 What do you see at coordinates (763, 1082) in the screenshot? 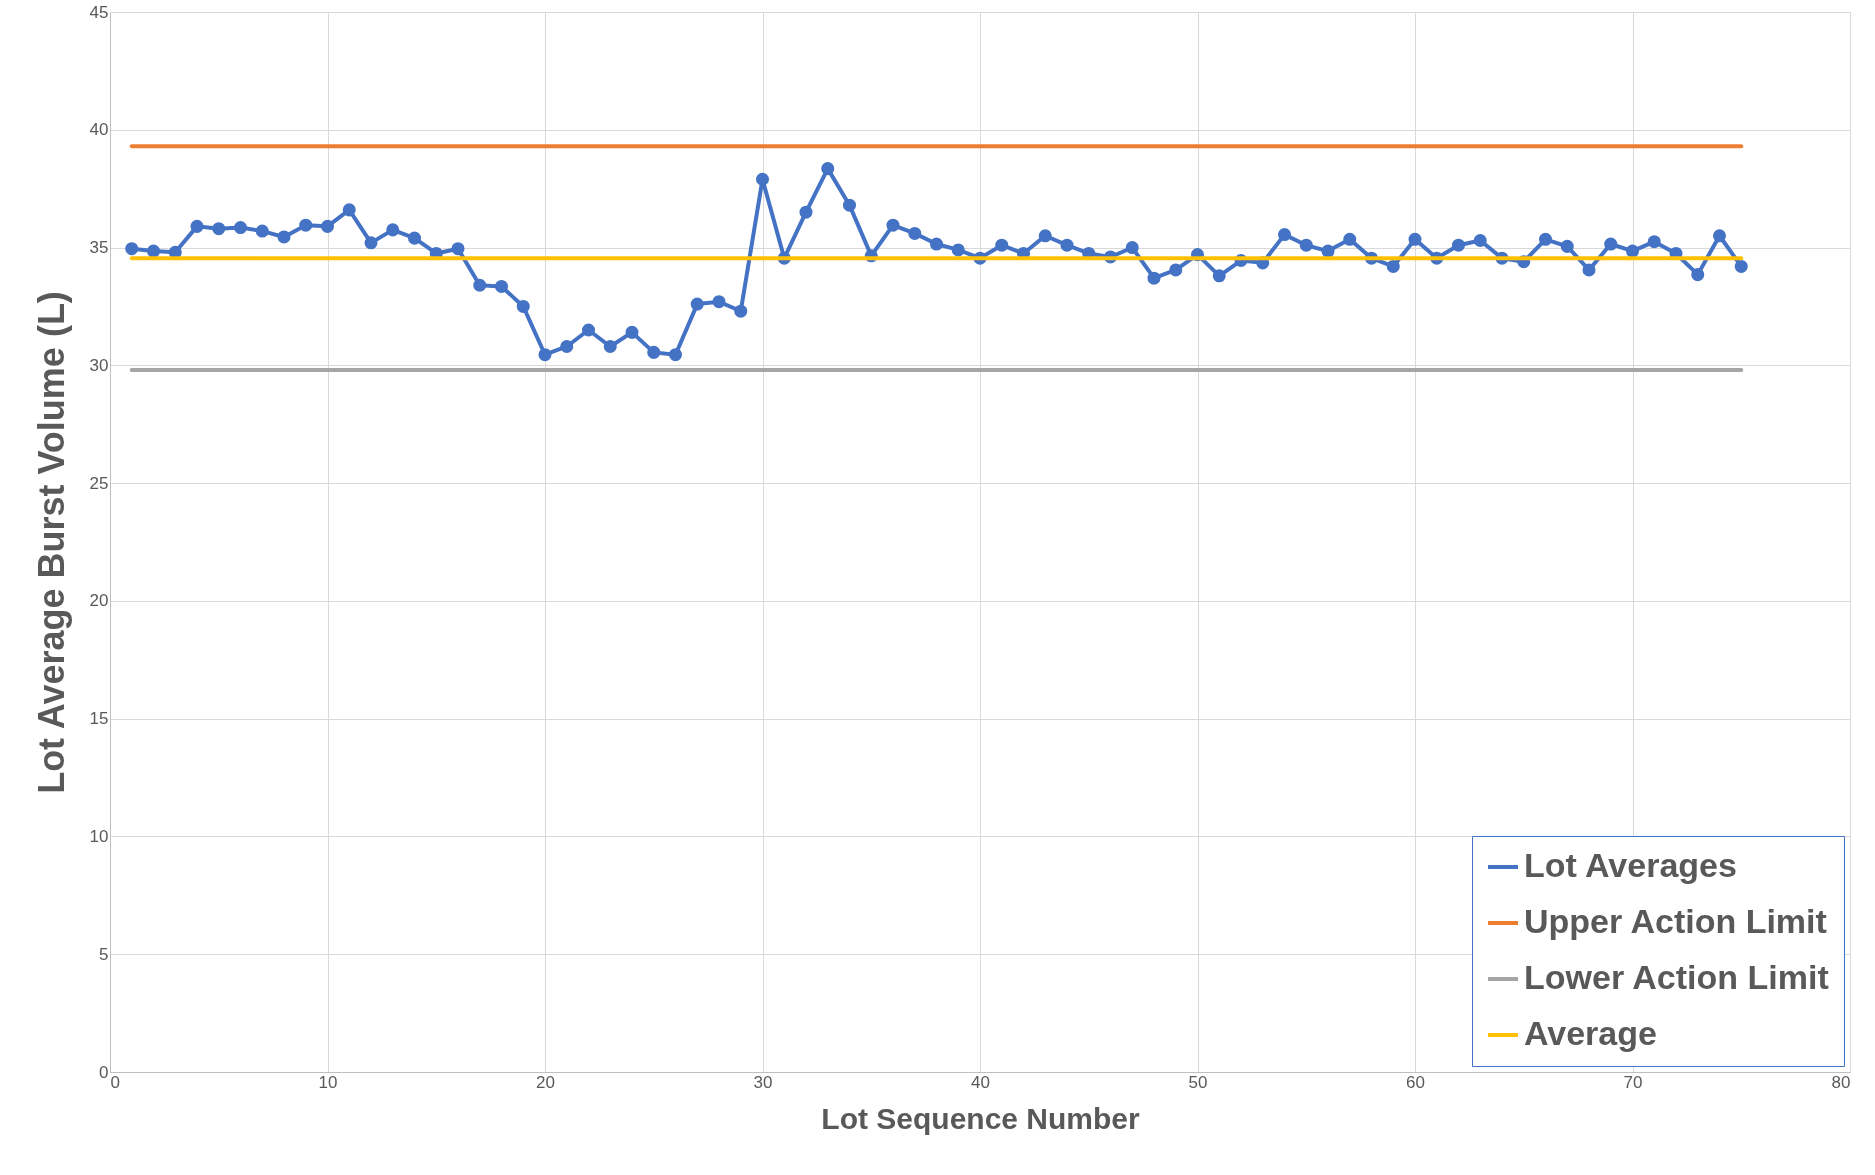
I see `x-tick-label: 30` at bounding box center [763, 1082].